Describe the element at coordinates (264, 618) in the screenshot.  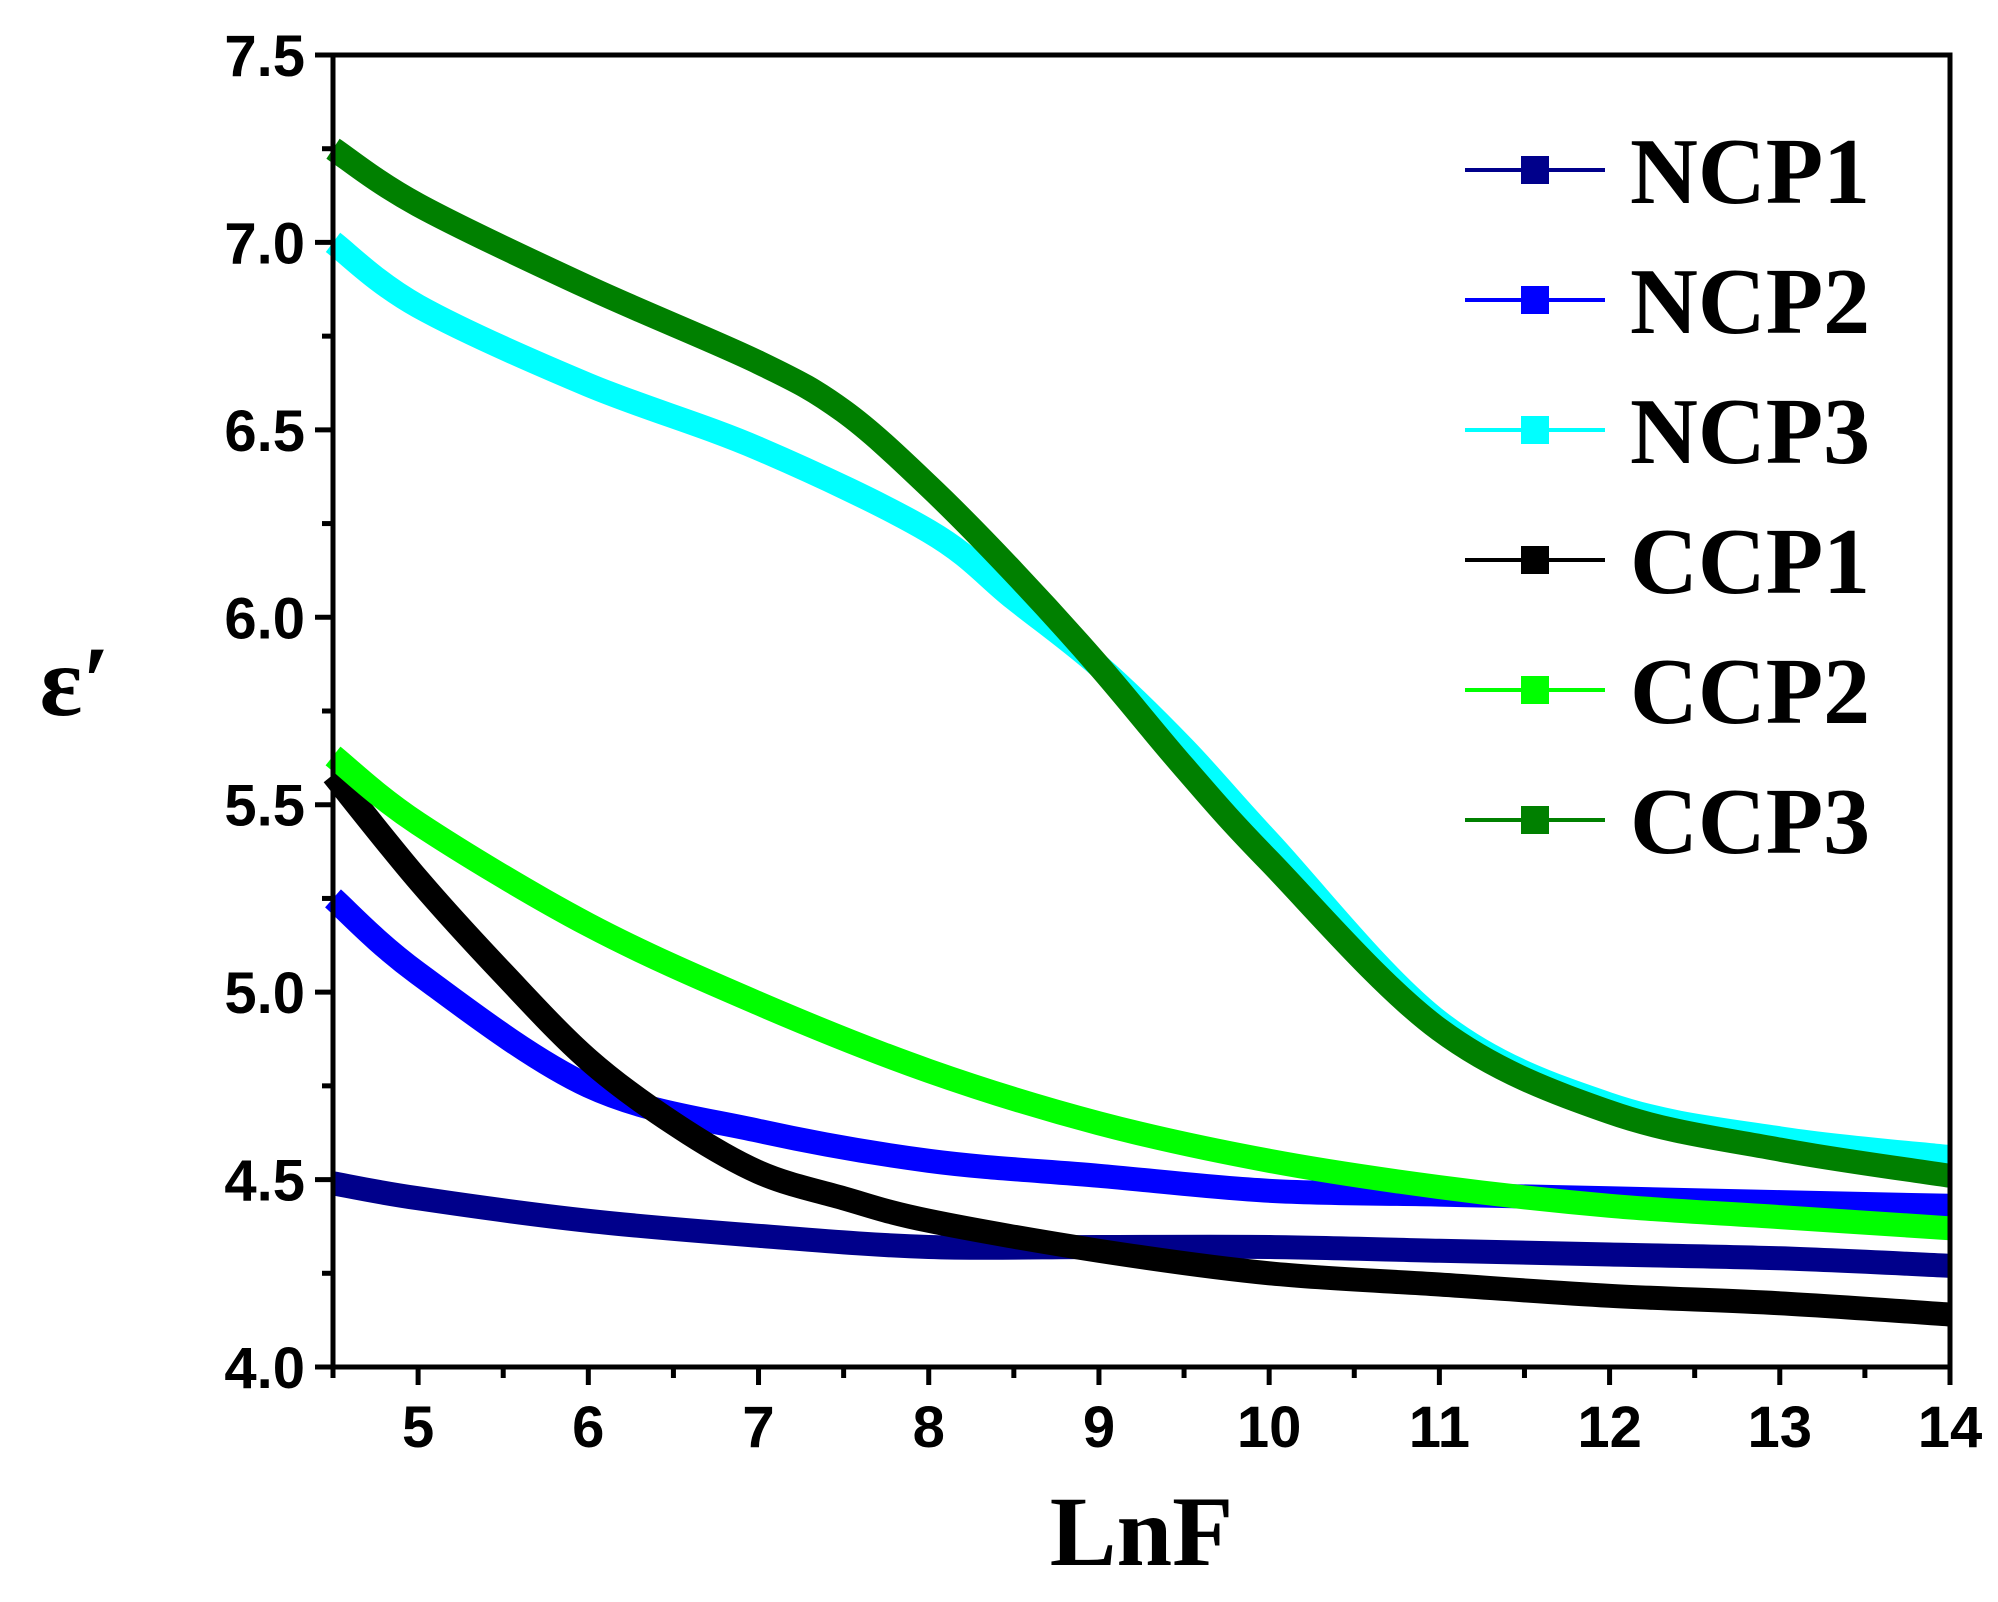
I see `y-tick-label: 6.0` at that location.